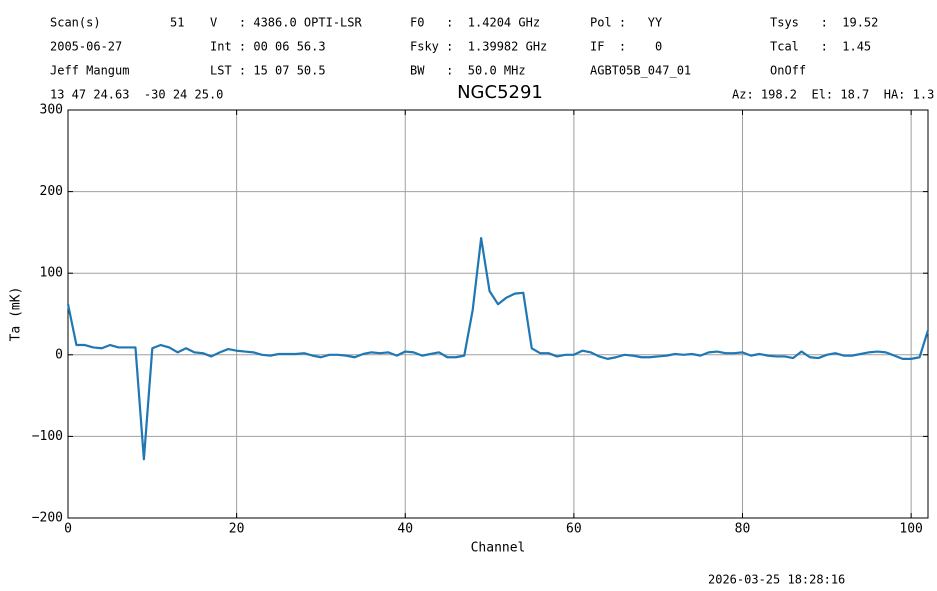 The image size is (937, 591). I want to click on x-tick-label: 80, so click(743, 529).